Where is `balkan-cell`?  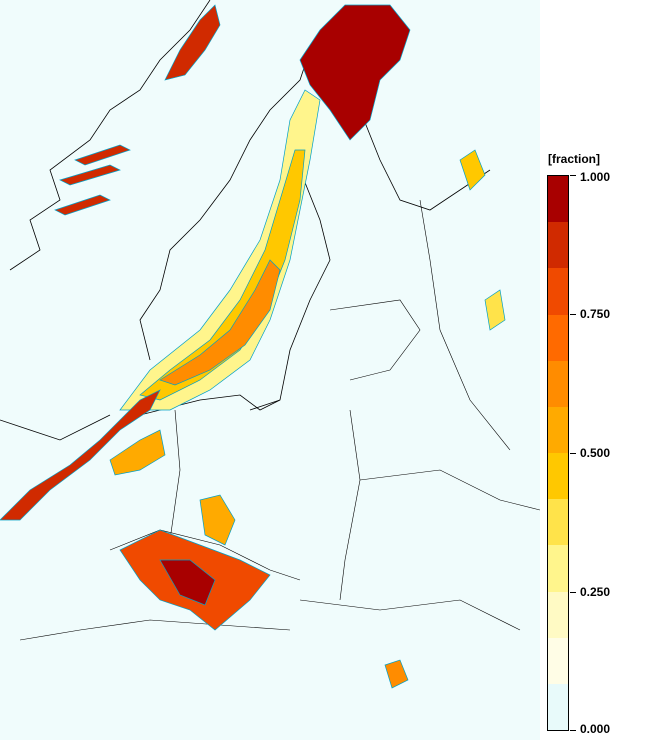
balkan-cell is located at coordinates (396, 674).